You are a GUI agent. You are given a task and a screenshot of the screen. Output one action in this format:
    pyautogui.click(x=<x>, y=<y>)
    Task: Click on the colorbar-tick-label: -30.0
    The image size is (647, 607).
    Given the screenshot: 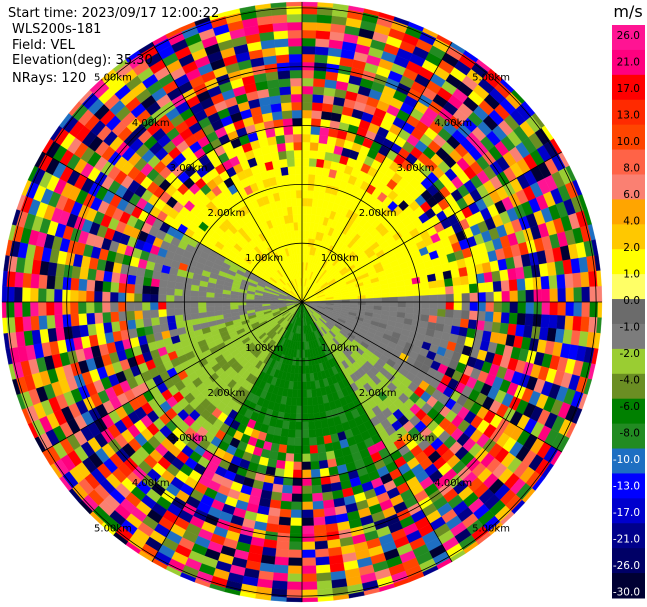 What is the action you would take?
    pyautogui.click(x=626, y=593)
    